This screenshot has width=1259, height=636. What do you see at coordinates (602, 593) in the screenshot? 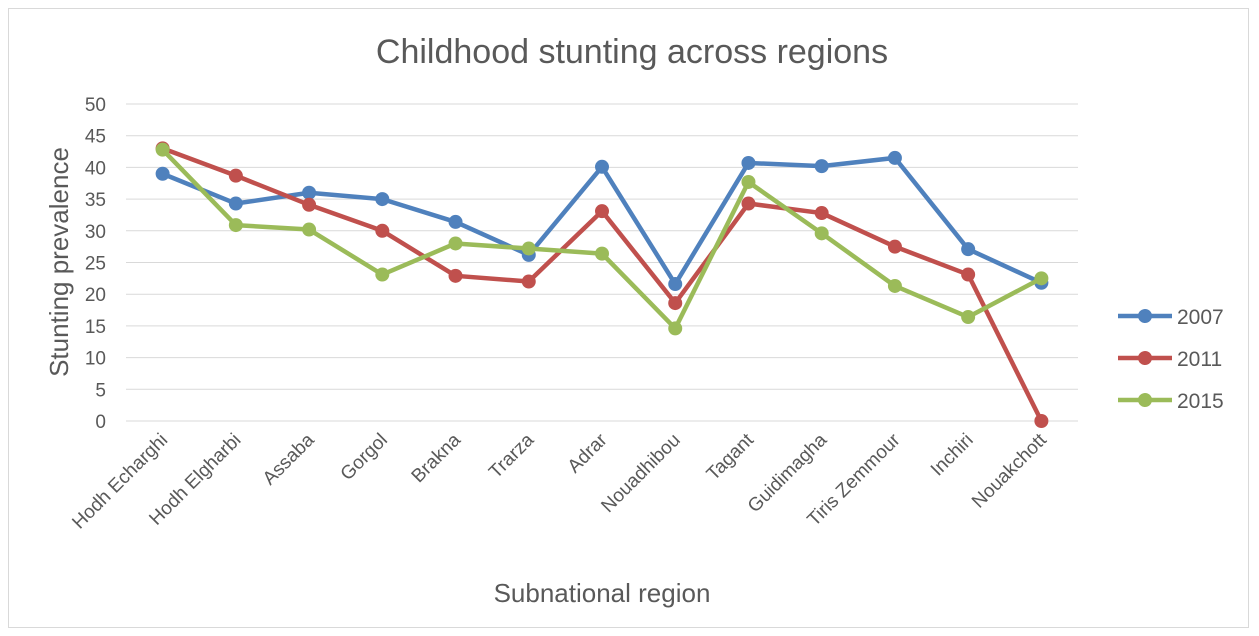
I see `x-axis-title: Subnational region` at bounding box center [602, 593].